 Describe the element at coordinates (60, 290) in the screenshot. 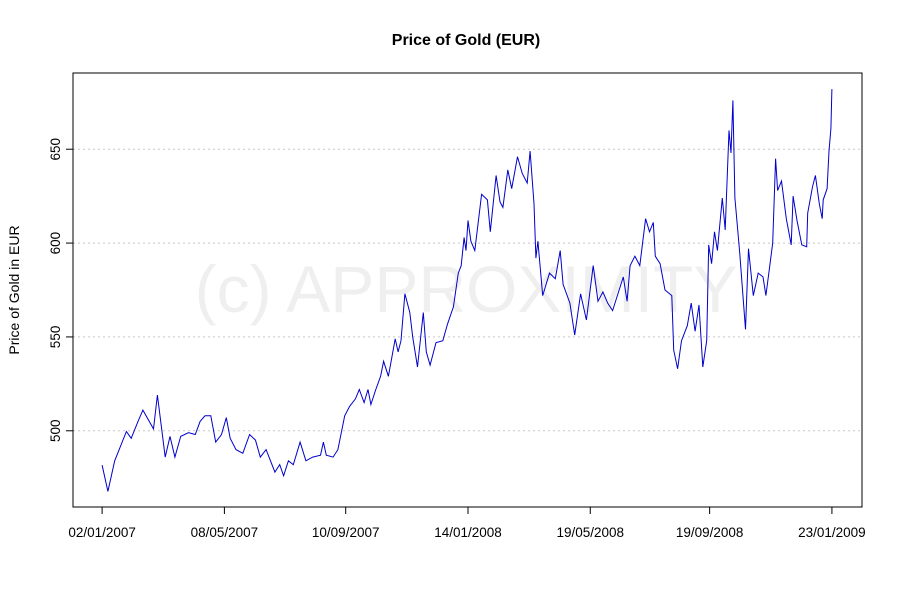

I see `y-axis: 500 550 600 650` at that location.